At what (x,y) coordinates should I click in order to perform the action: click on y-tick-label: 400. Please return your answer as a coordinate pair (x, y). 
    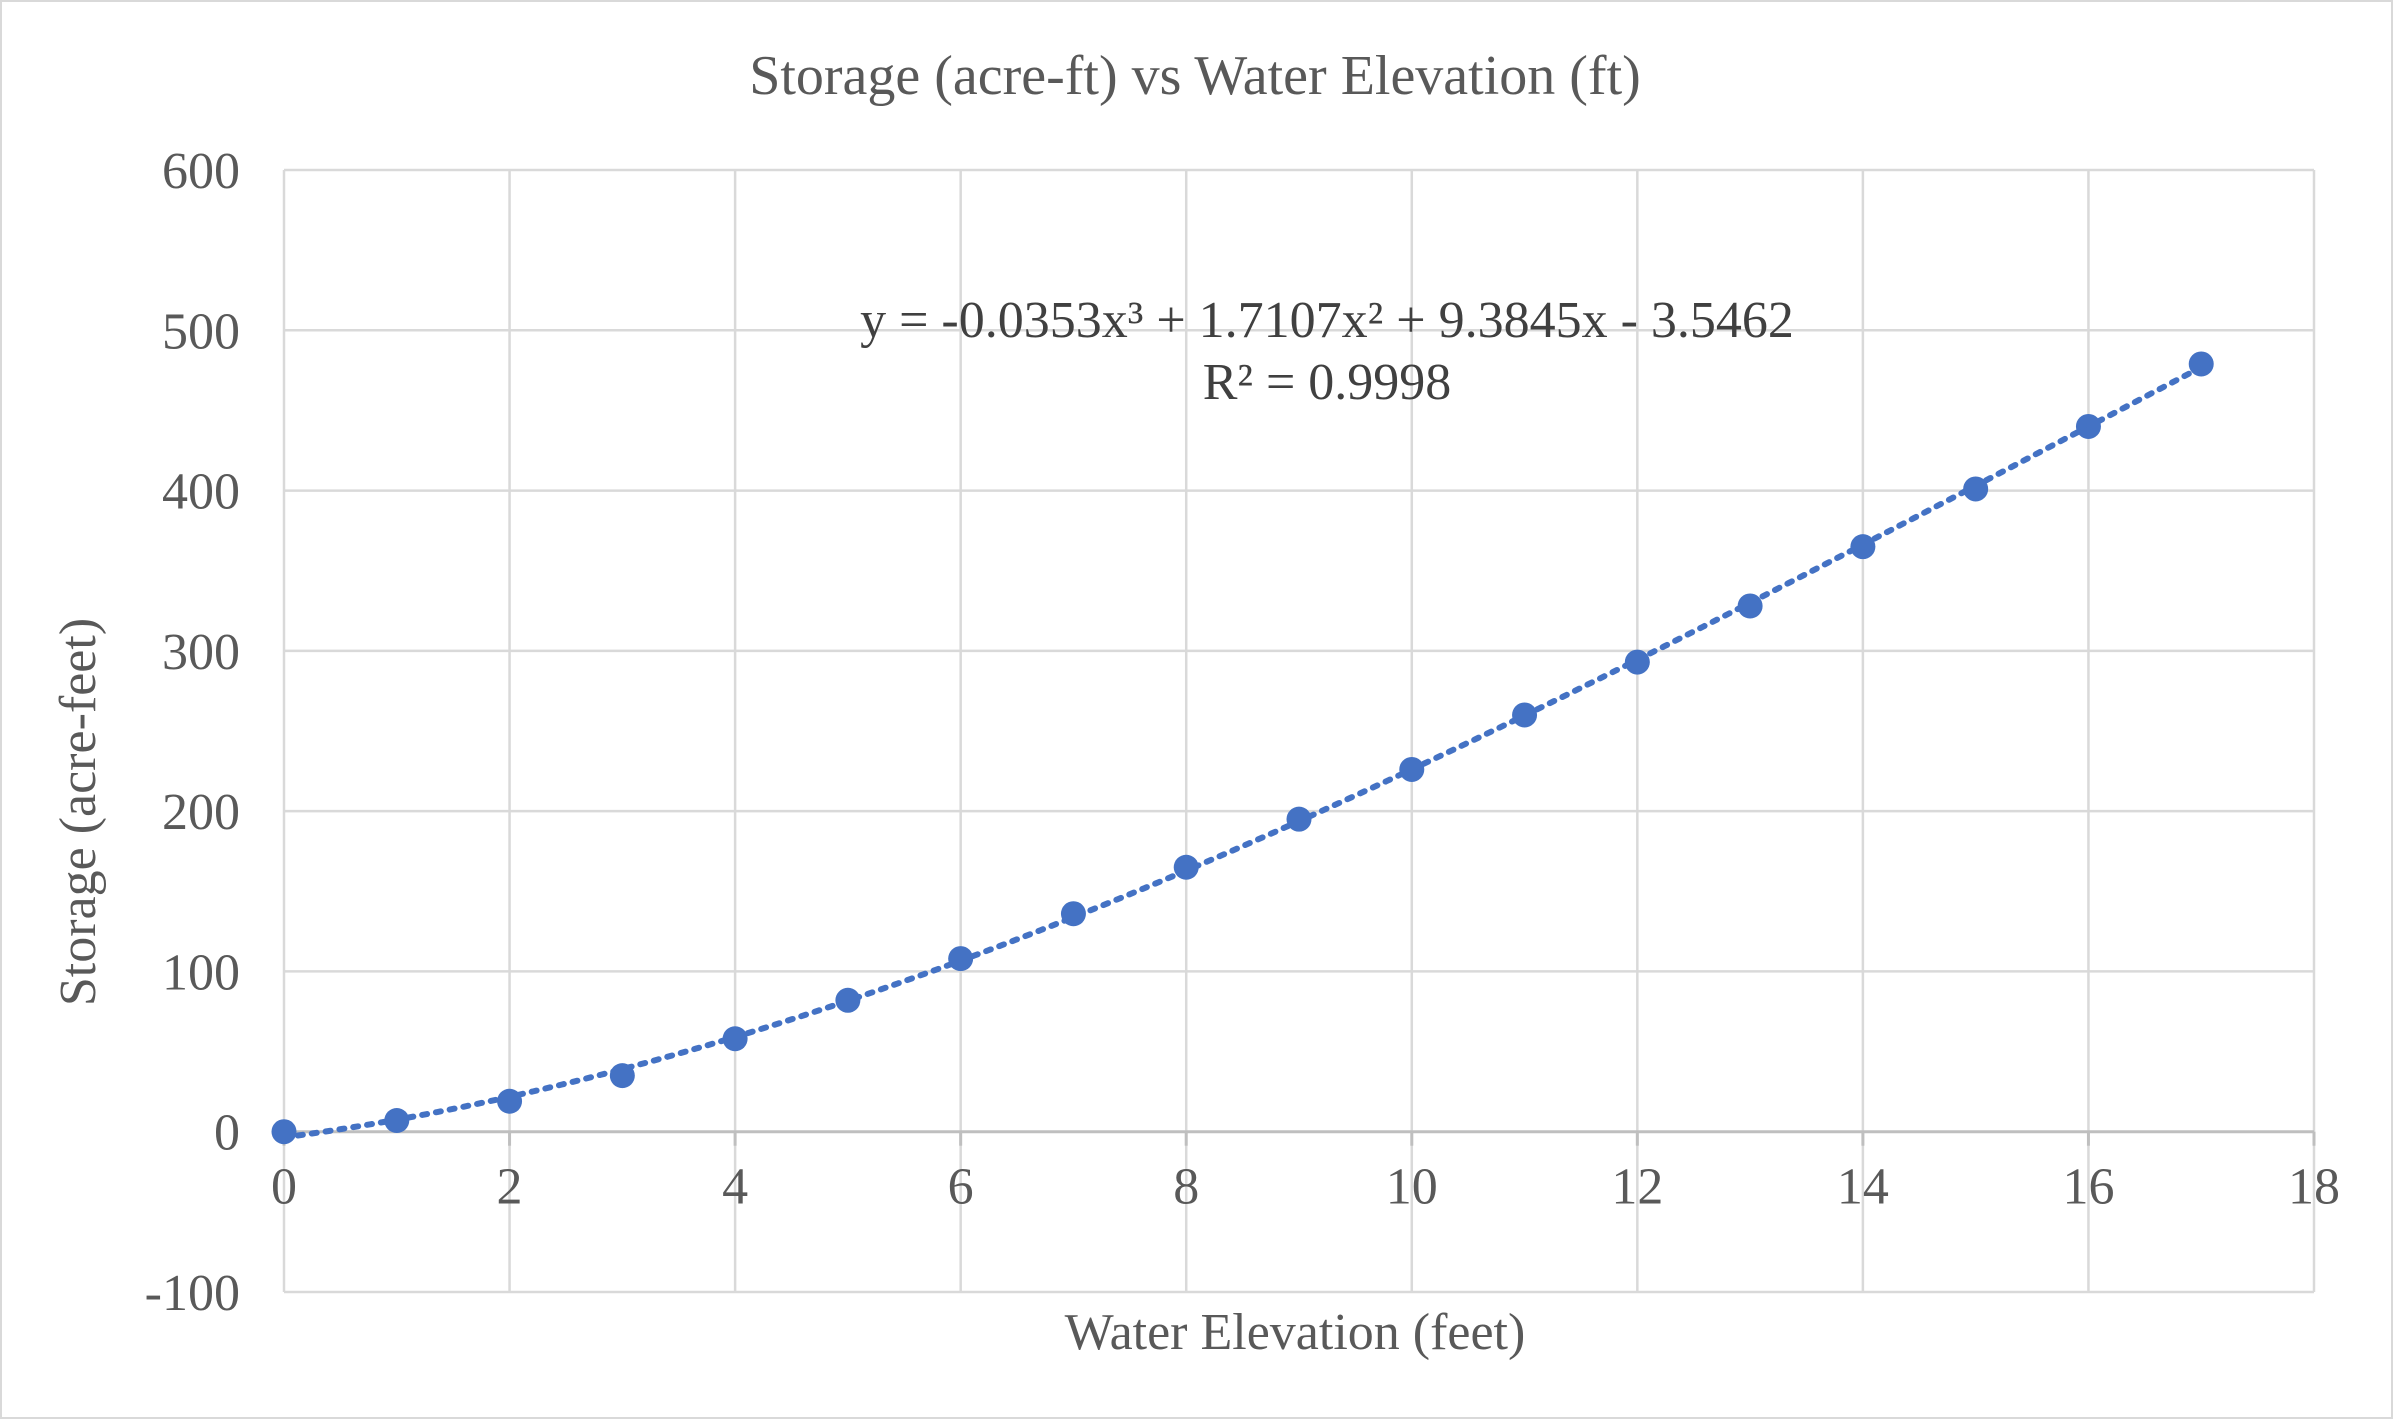
    Looking at the image, I should click on (201, 492).